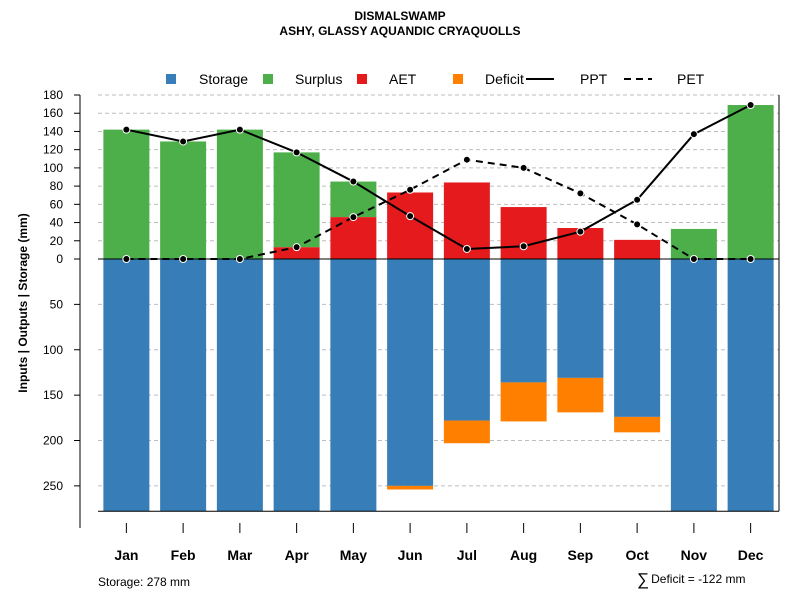 This screenshot has width=800, height=600. I want to click on legend-swatch-storage, so click(171, 79).